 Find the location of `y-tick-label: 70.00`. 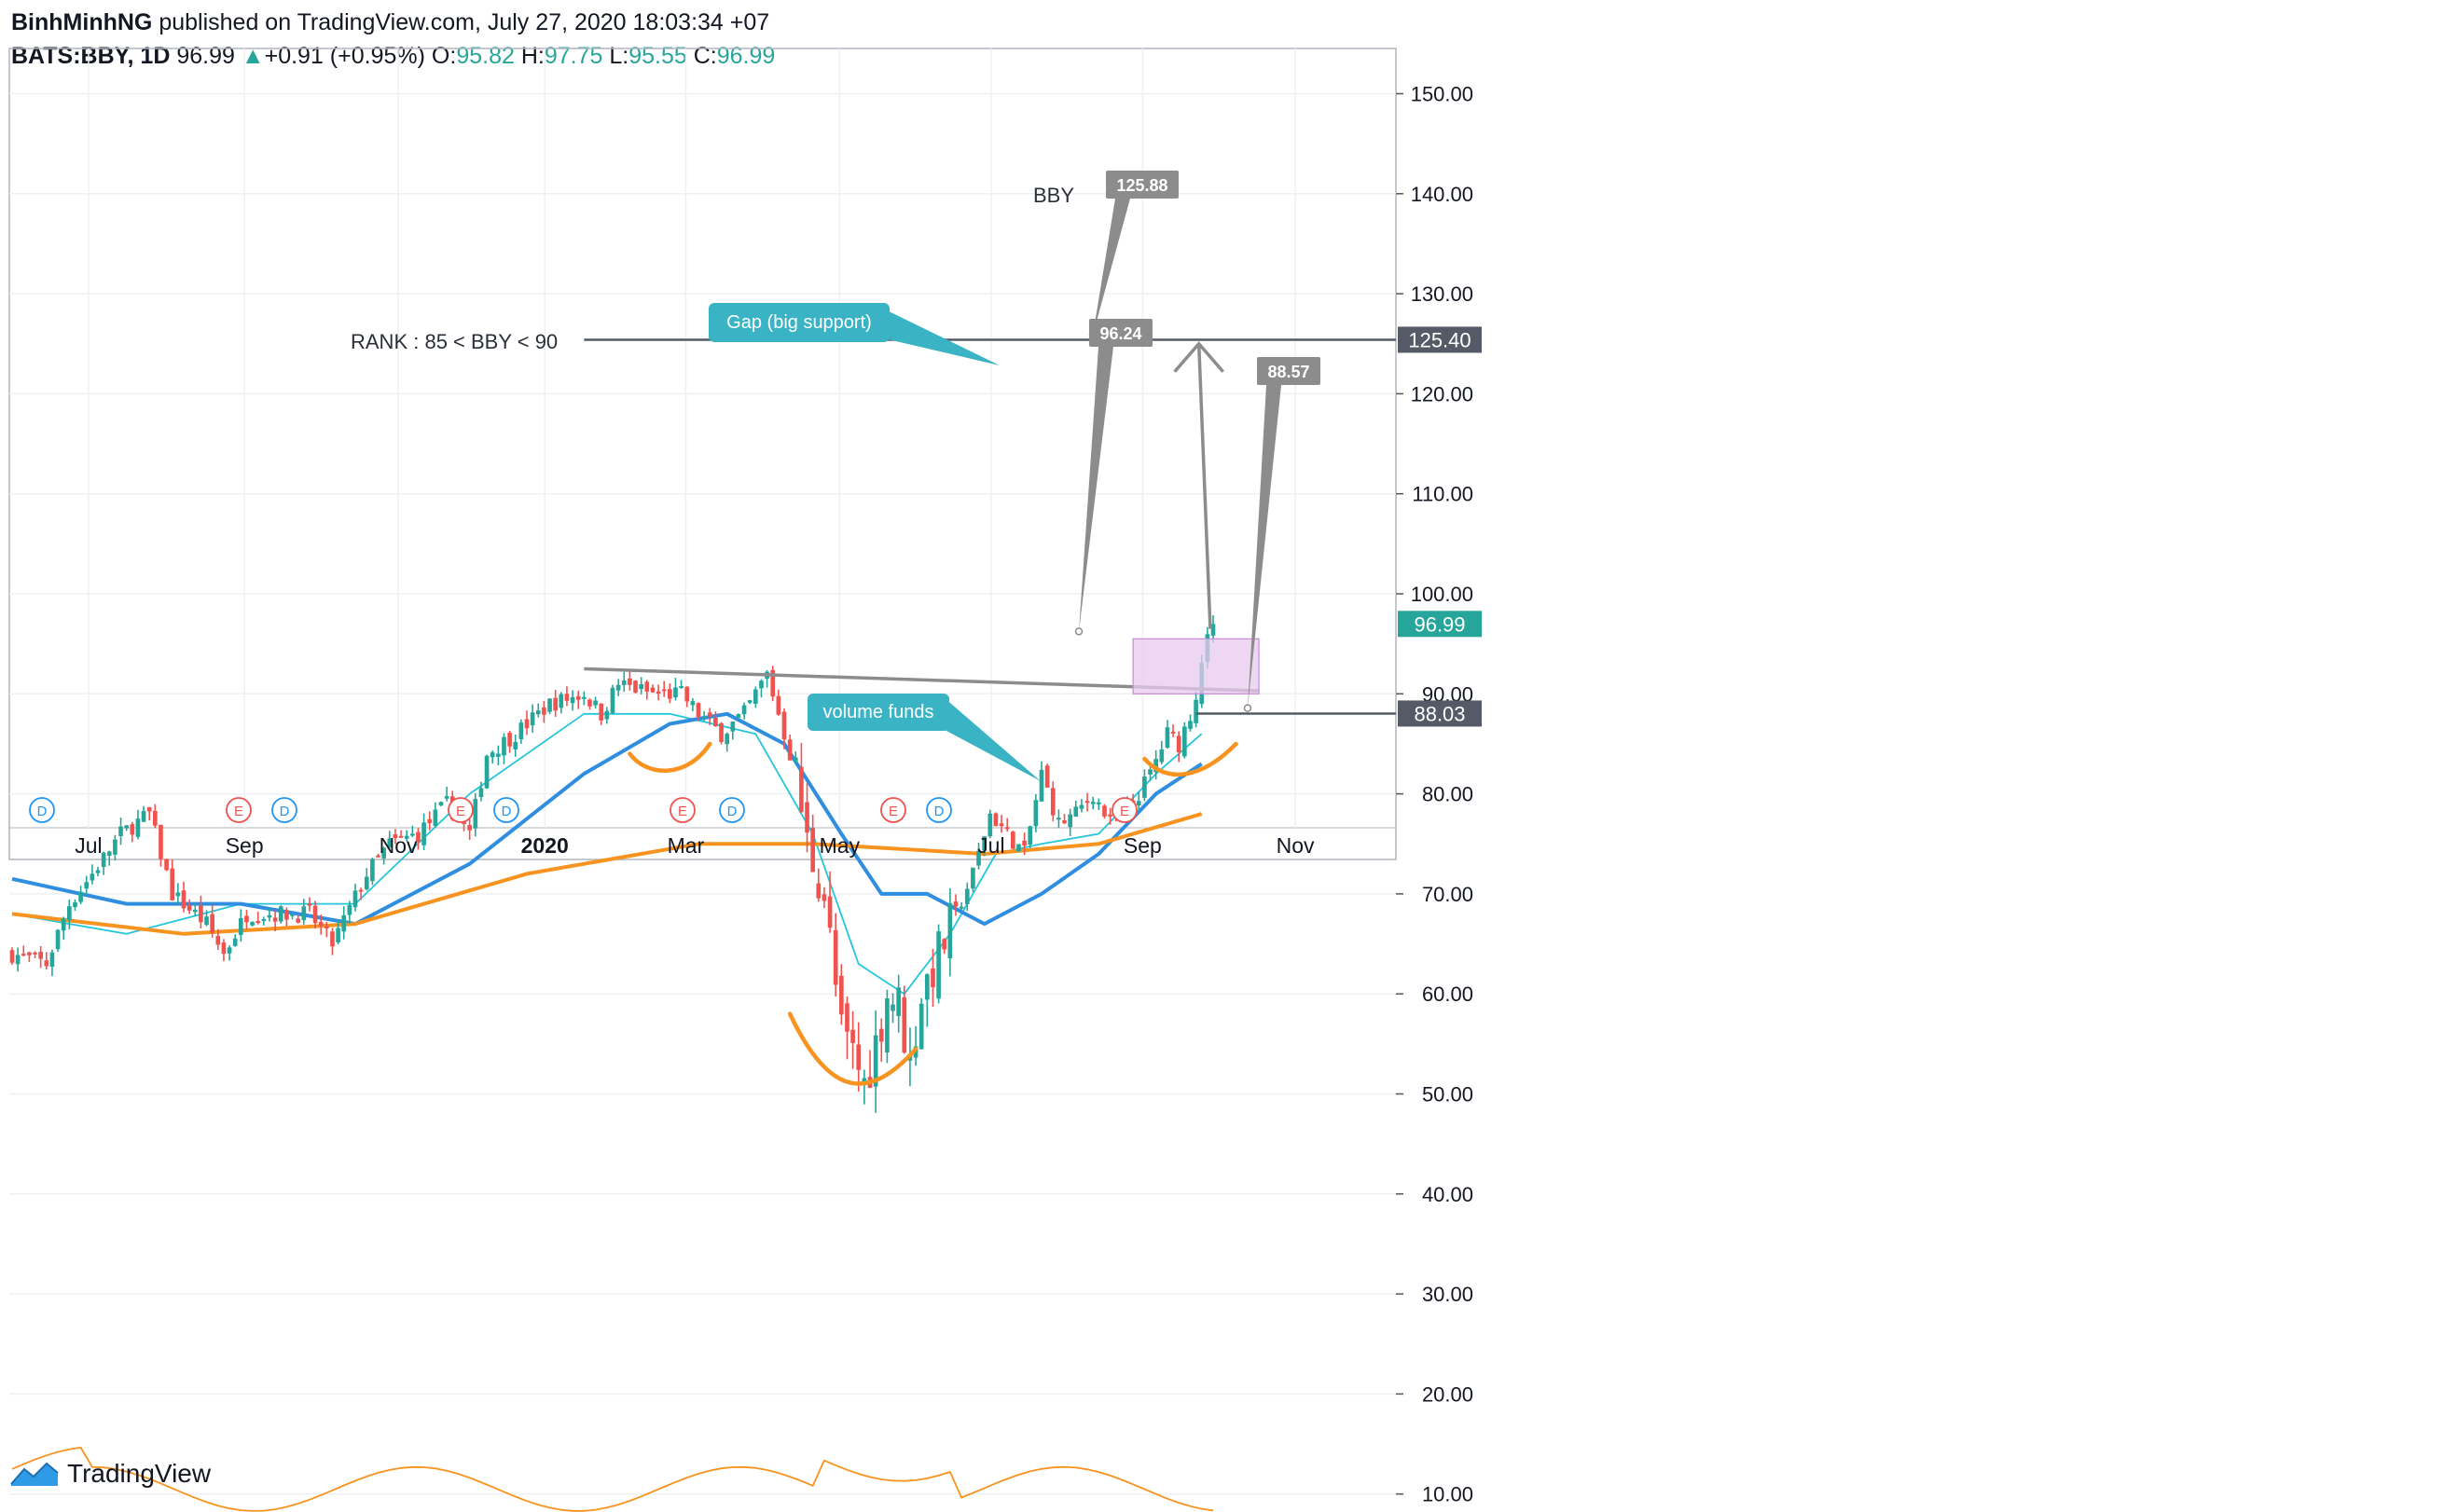

y-tick-label: 70.00 is located at coordinates (1447, 895).